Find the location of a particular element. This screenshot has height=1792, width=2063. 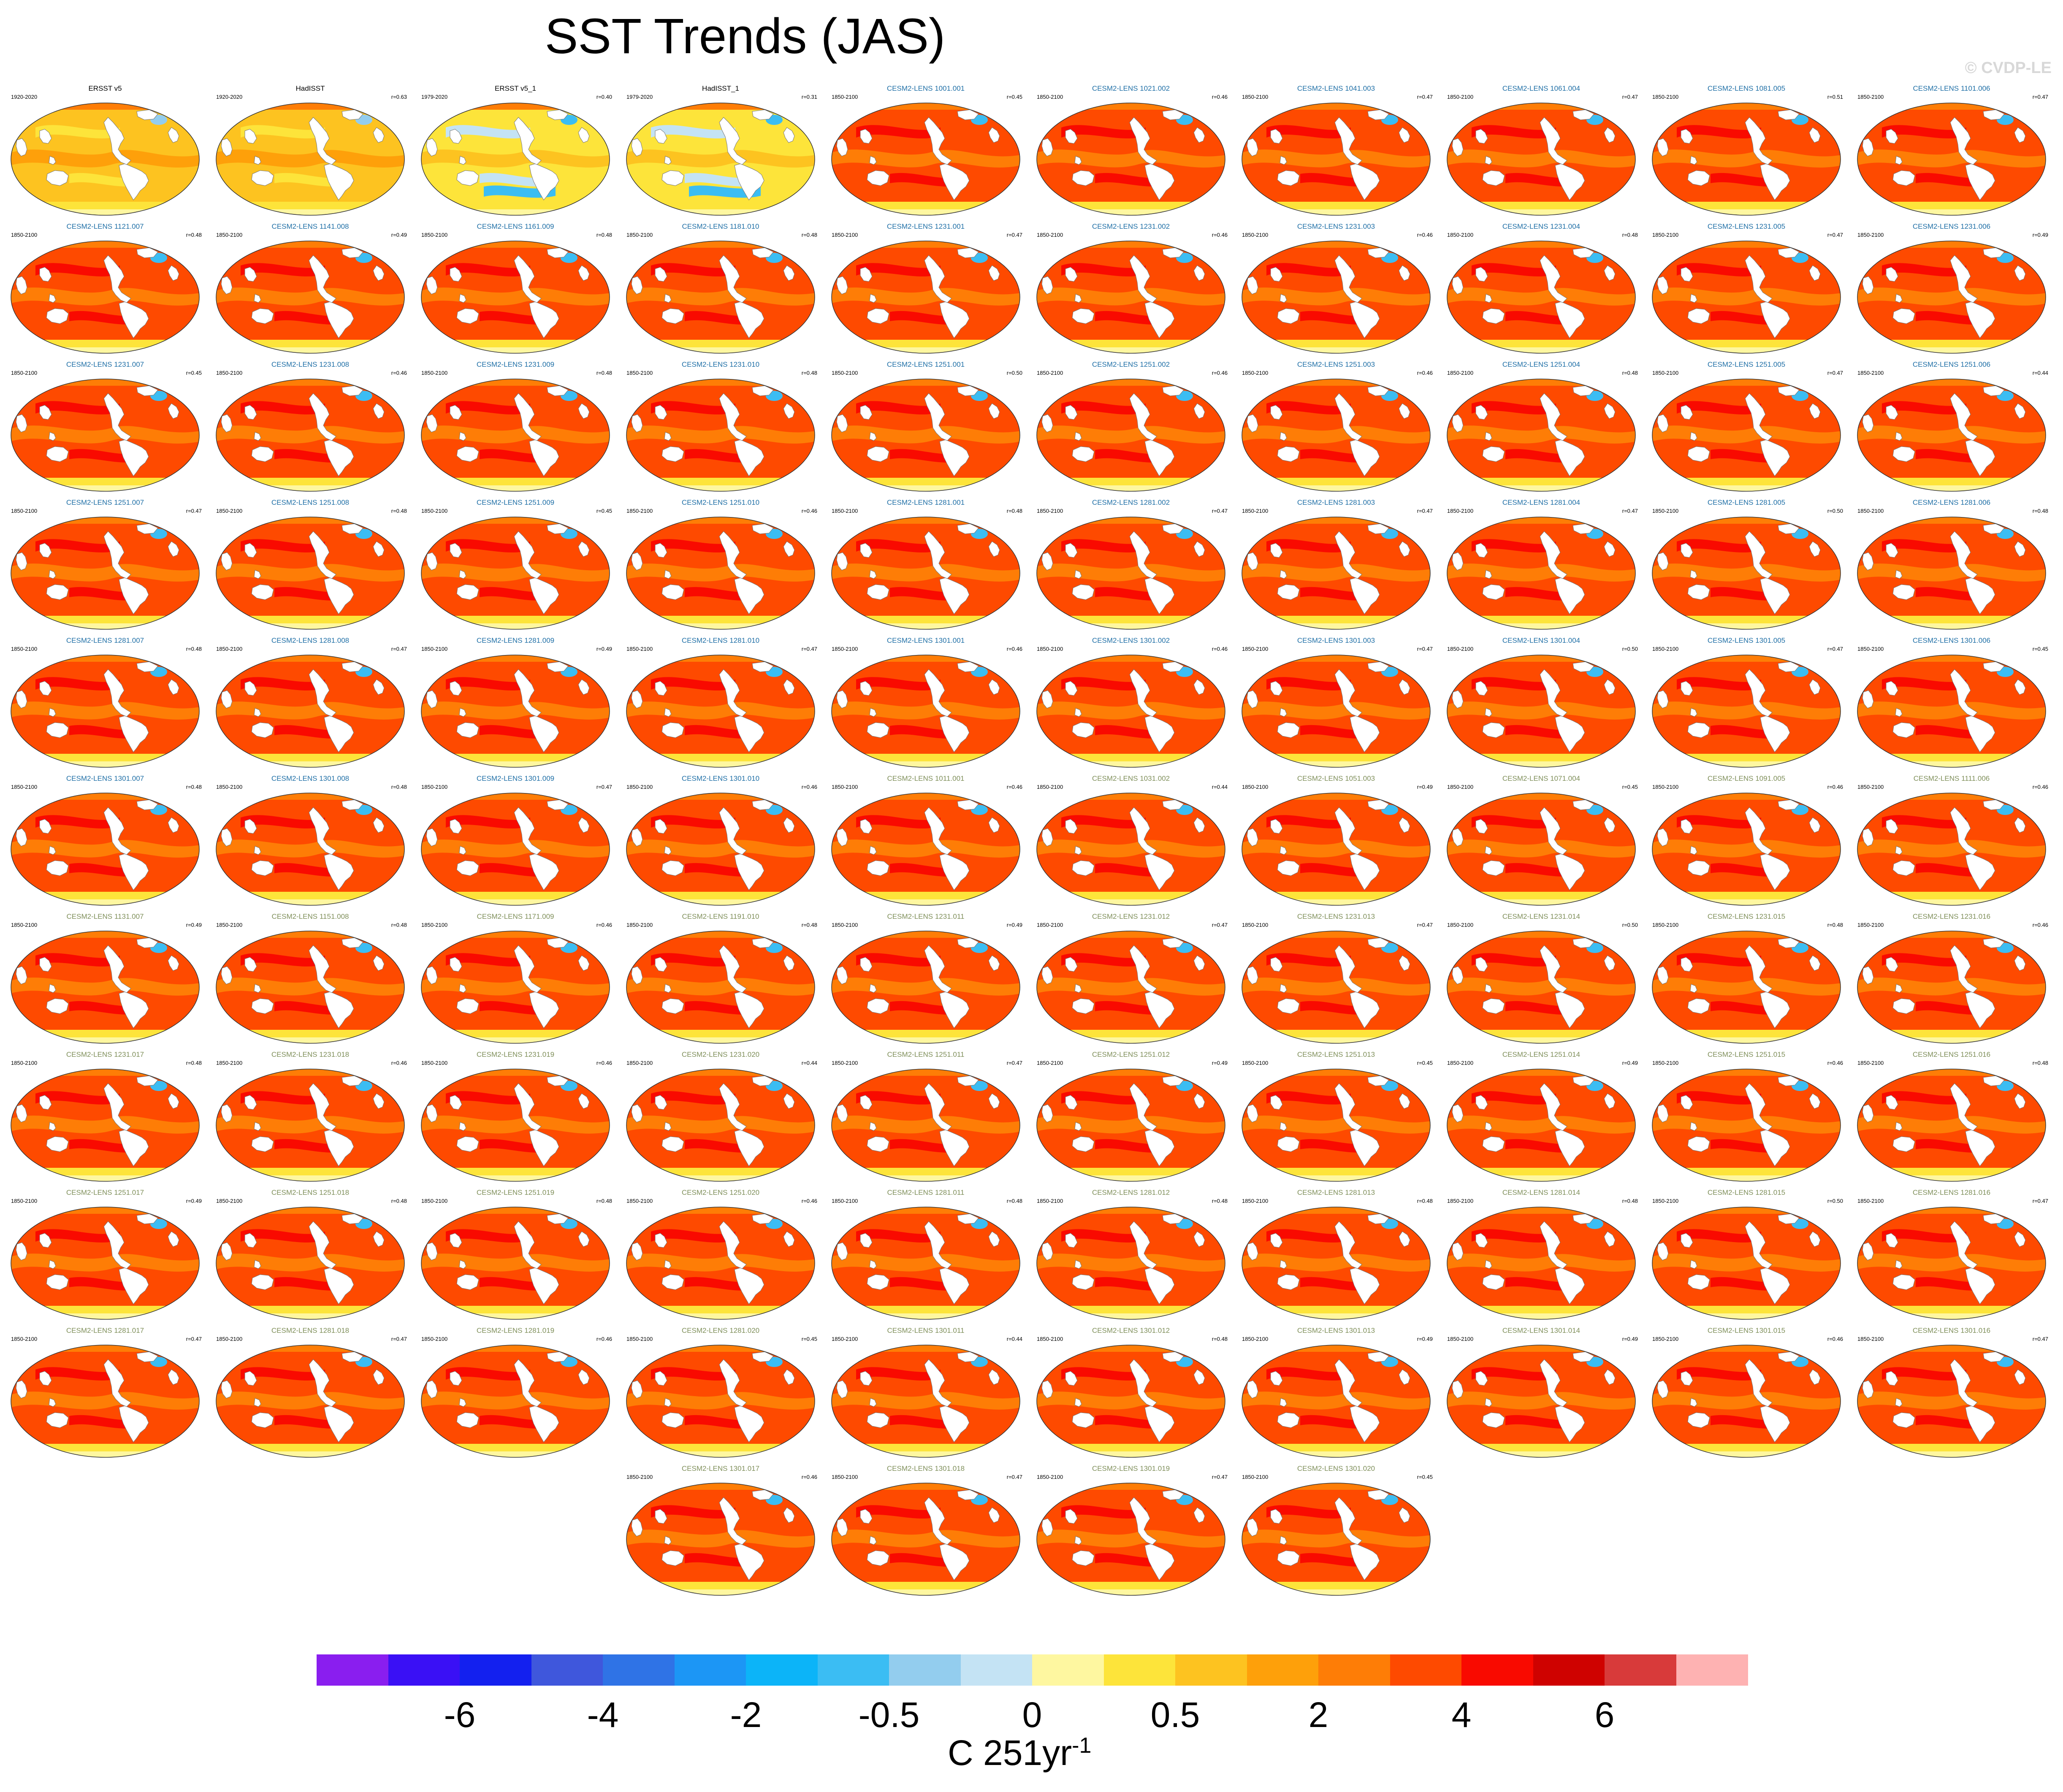

map-panel: CESM2-LENS 1301.008 1850-2100 r=0.48 is located at coordinates (310, 842).